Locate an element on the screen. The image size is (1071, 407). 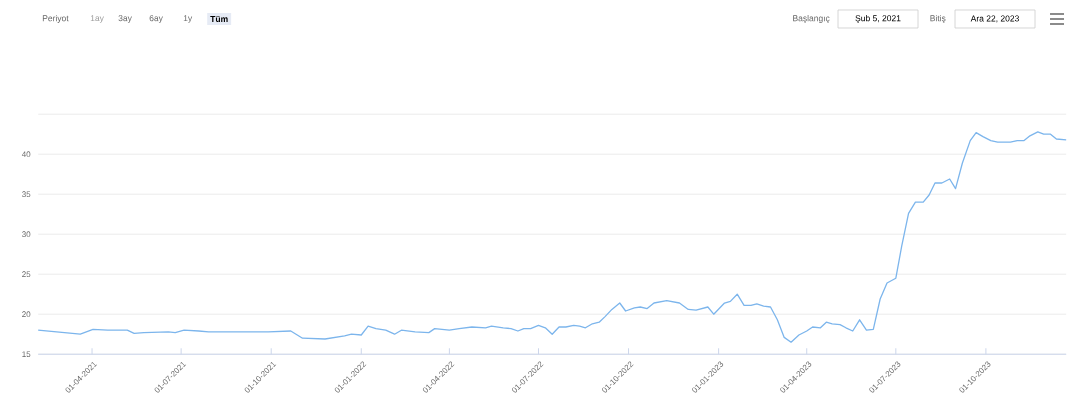
y-tick-label: 30 is located at coordinates (26, 234).